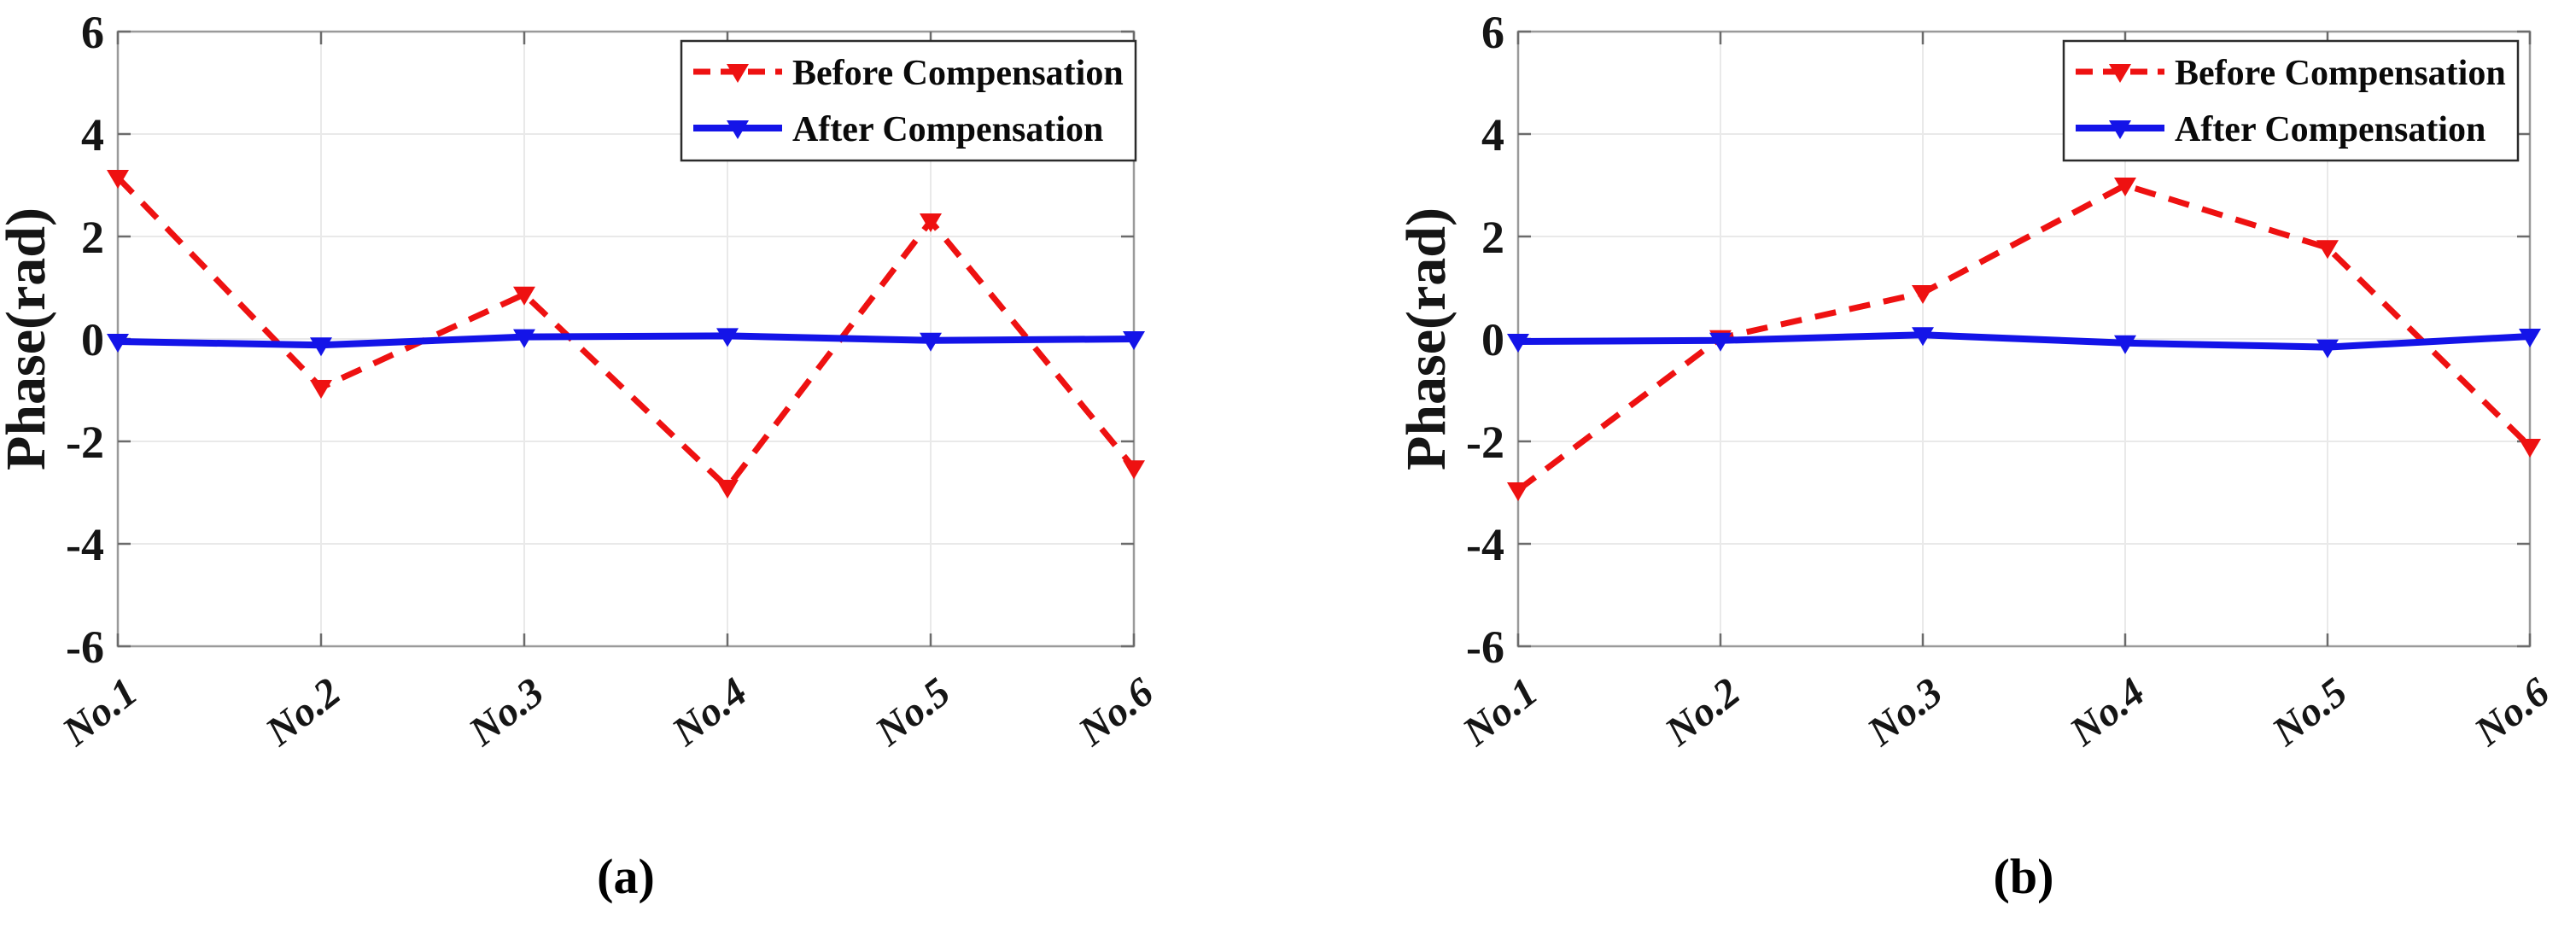 This screenshot has width=2576, height=928. I want to click on series-before-compensation, so click(626, 334).